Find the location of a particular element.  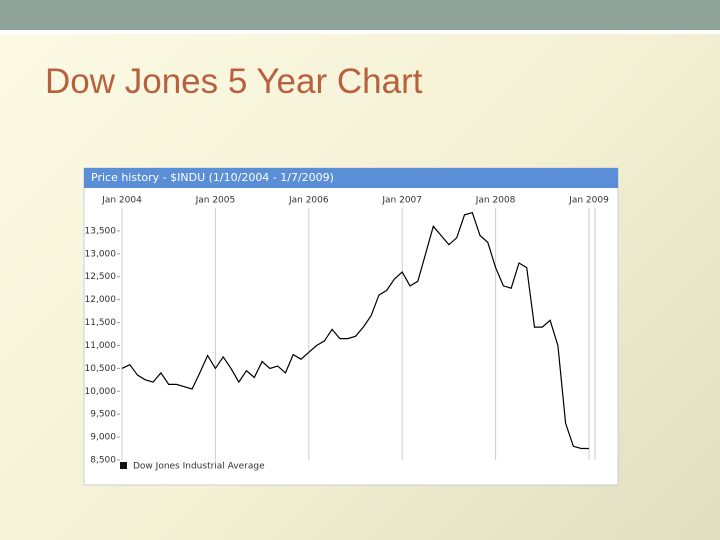

x-tick-label: Jan 2004 is located at coordinates (121, 201).